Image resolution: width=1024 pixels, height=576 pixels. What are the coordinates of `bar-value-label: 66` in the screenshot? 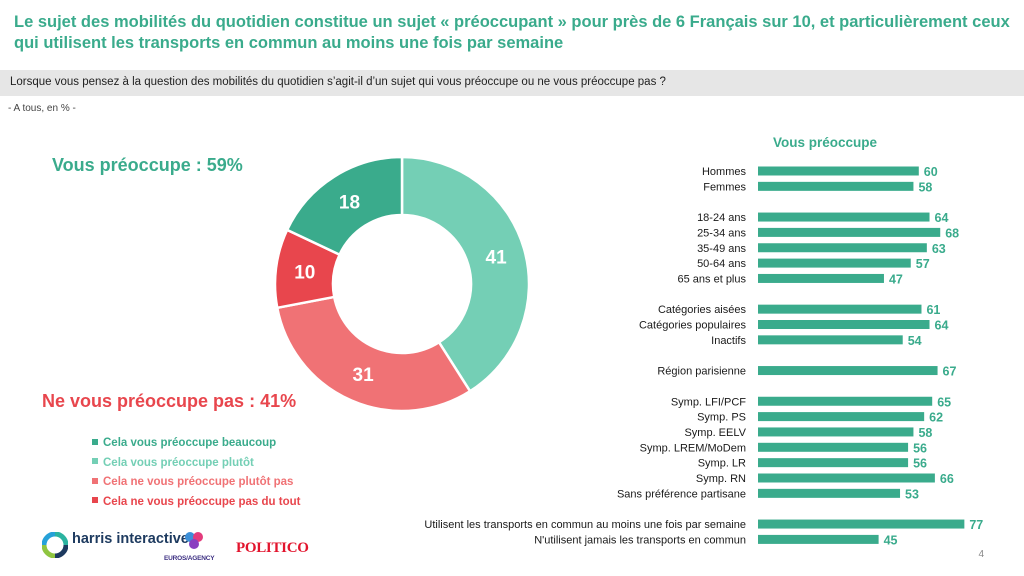 It's located at (947, 479).